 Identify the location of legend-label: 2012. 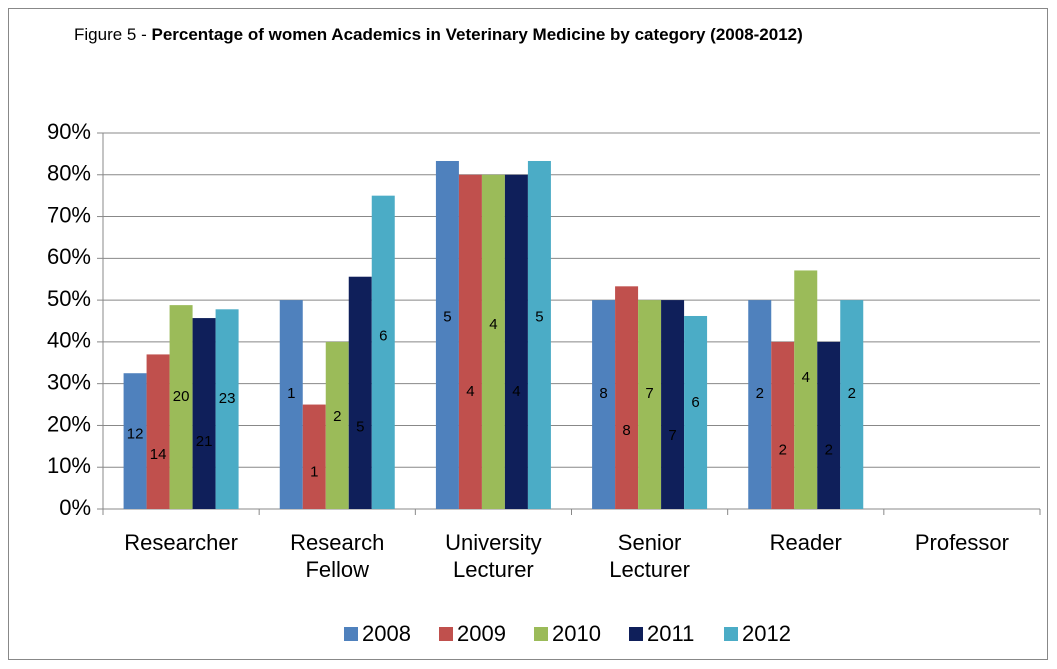
(766, 633).